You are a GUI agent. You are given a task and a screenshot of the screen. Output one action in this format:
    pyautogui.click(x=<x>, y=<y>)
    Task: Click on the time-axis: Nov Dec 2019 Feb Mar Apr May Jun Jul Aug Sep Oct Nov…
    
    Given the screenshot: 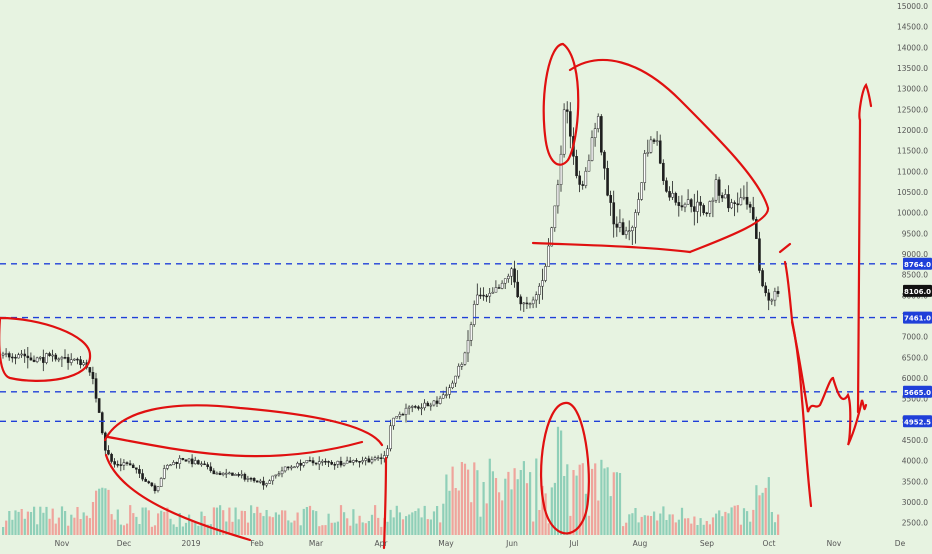 What is the action you would take?
    pyautogui.click(x=480, y=543)
    